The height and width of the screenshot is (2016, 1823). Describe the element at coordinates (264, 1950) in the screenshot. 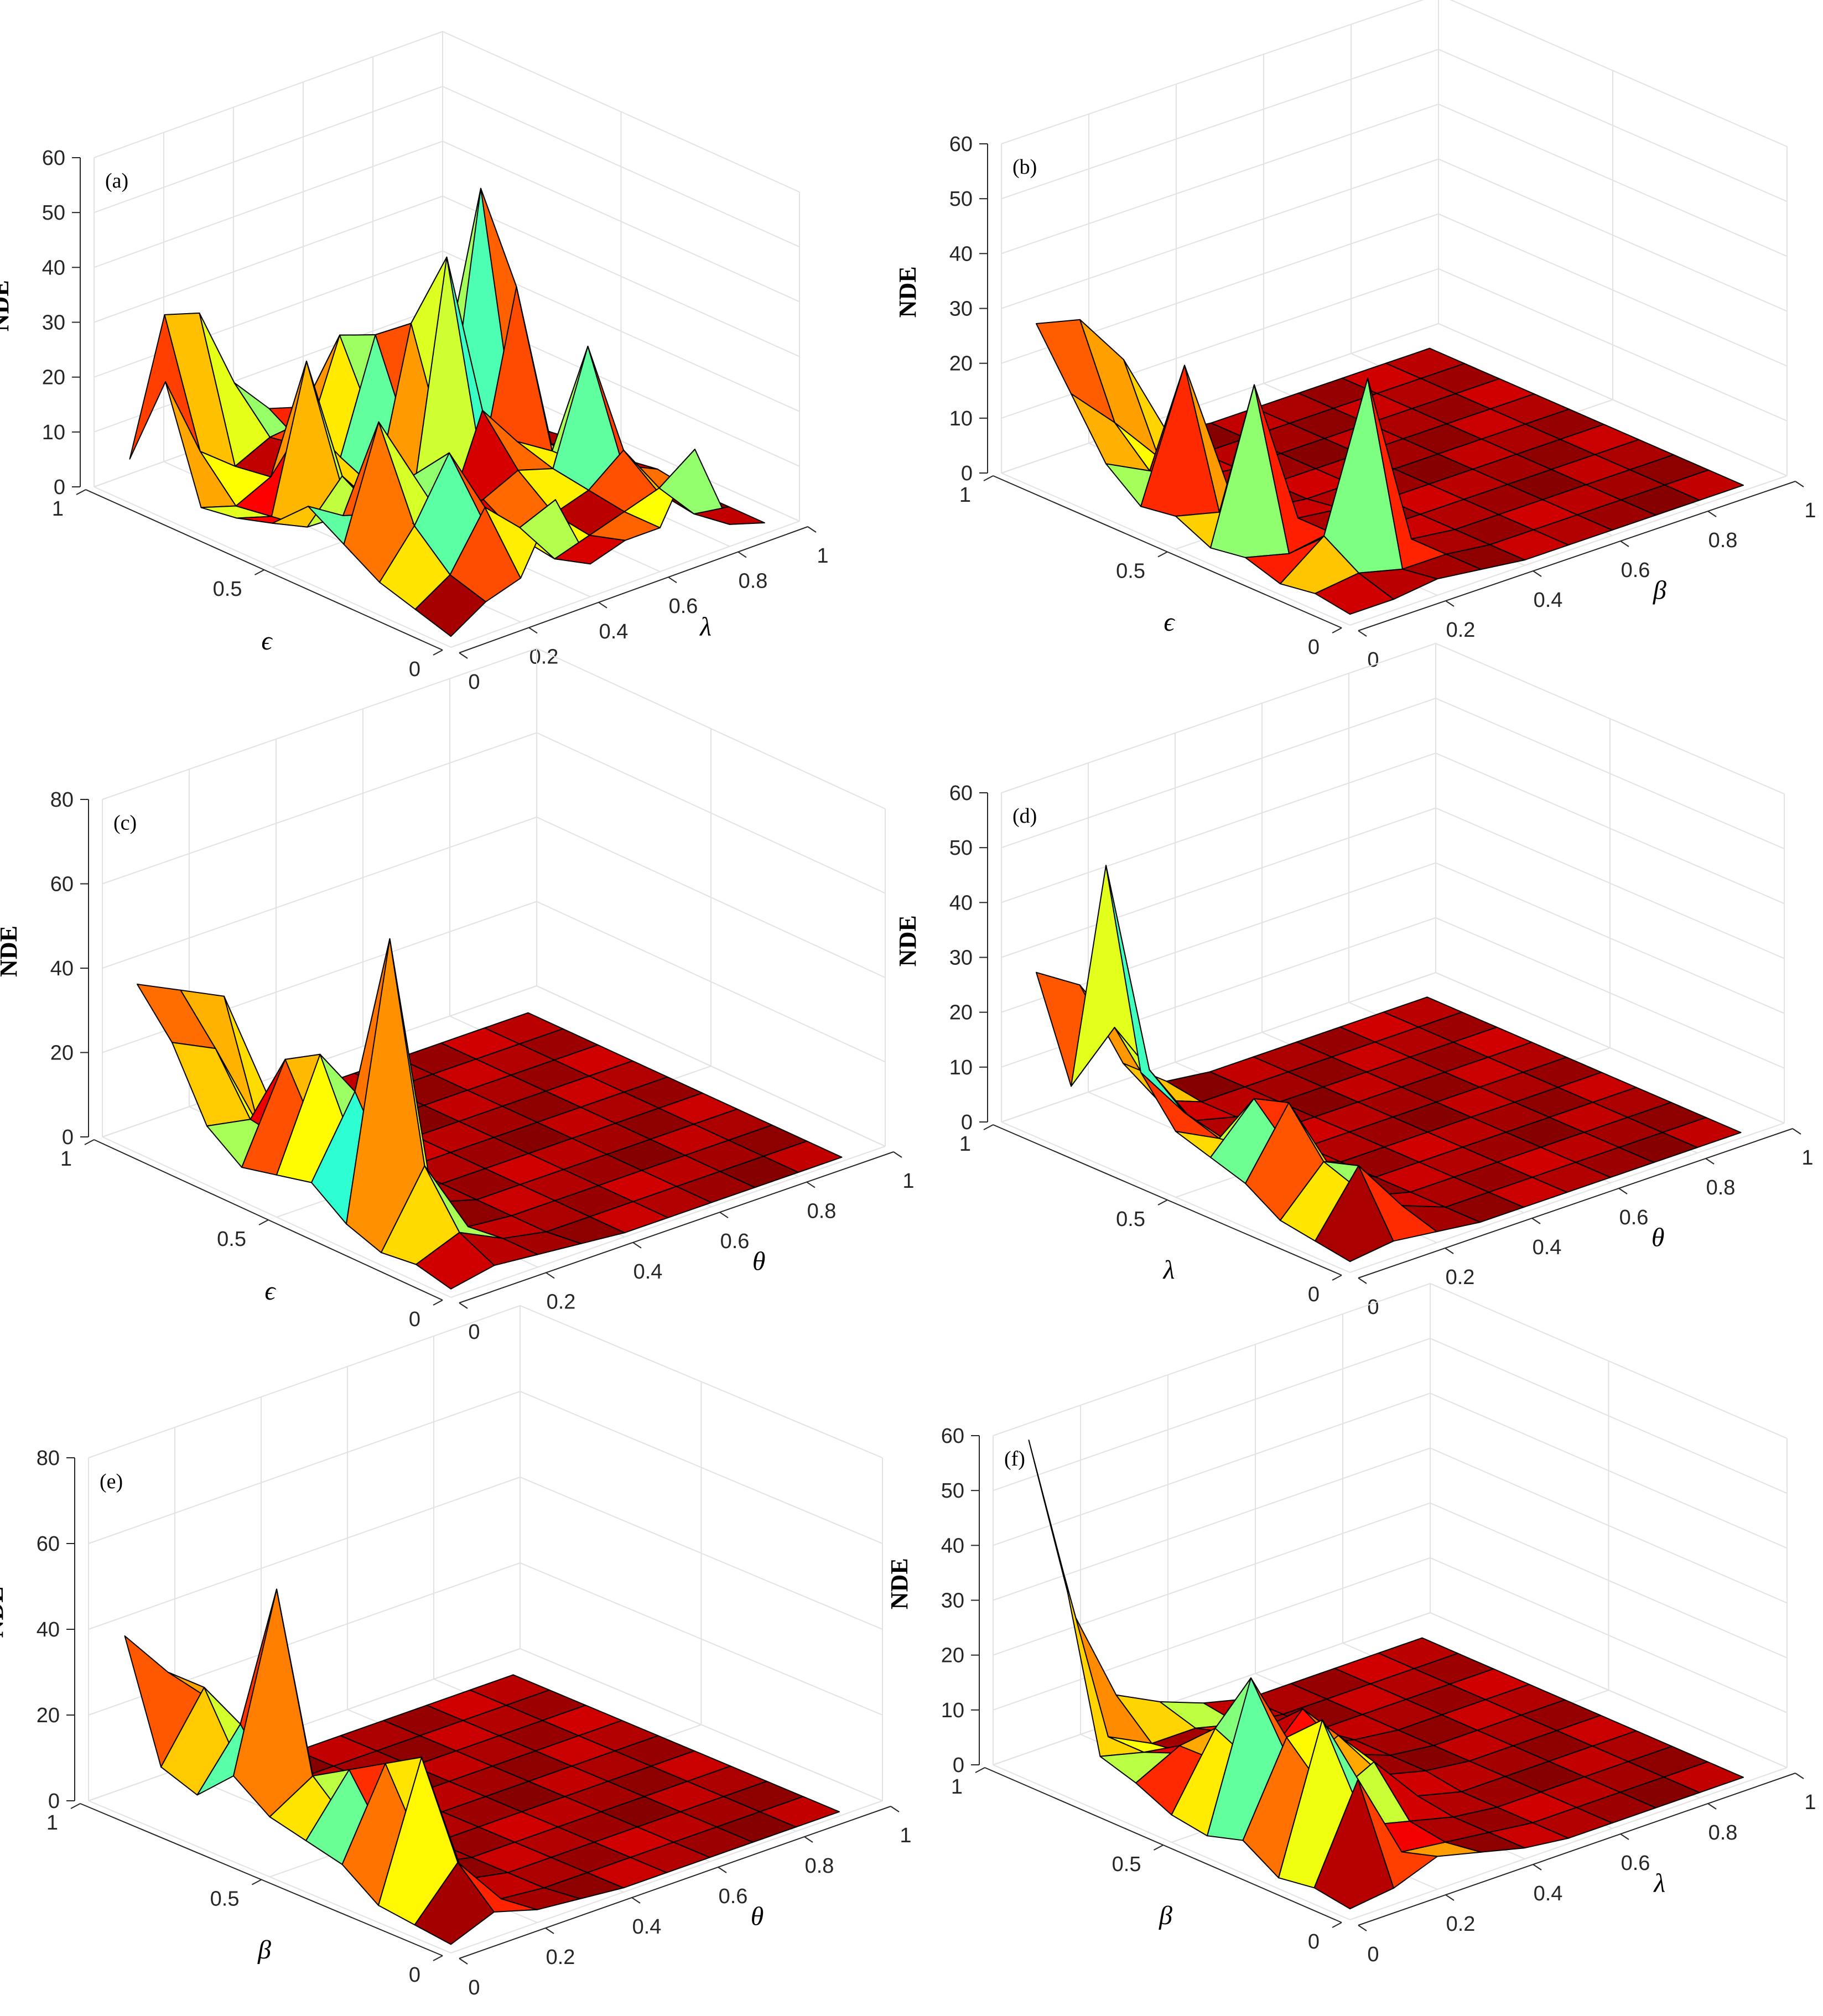

I see `y-axis-label: β` at that location.